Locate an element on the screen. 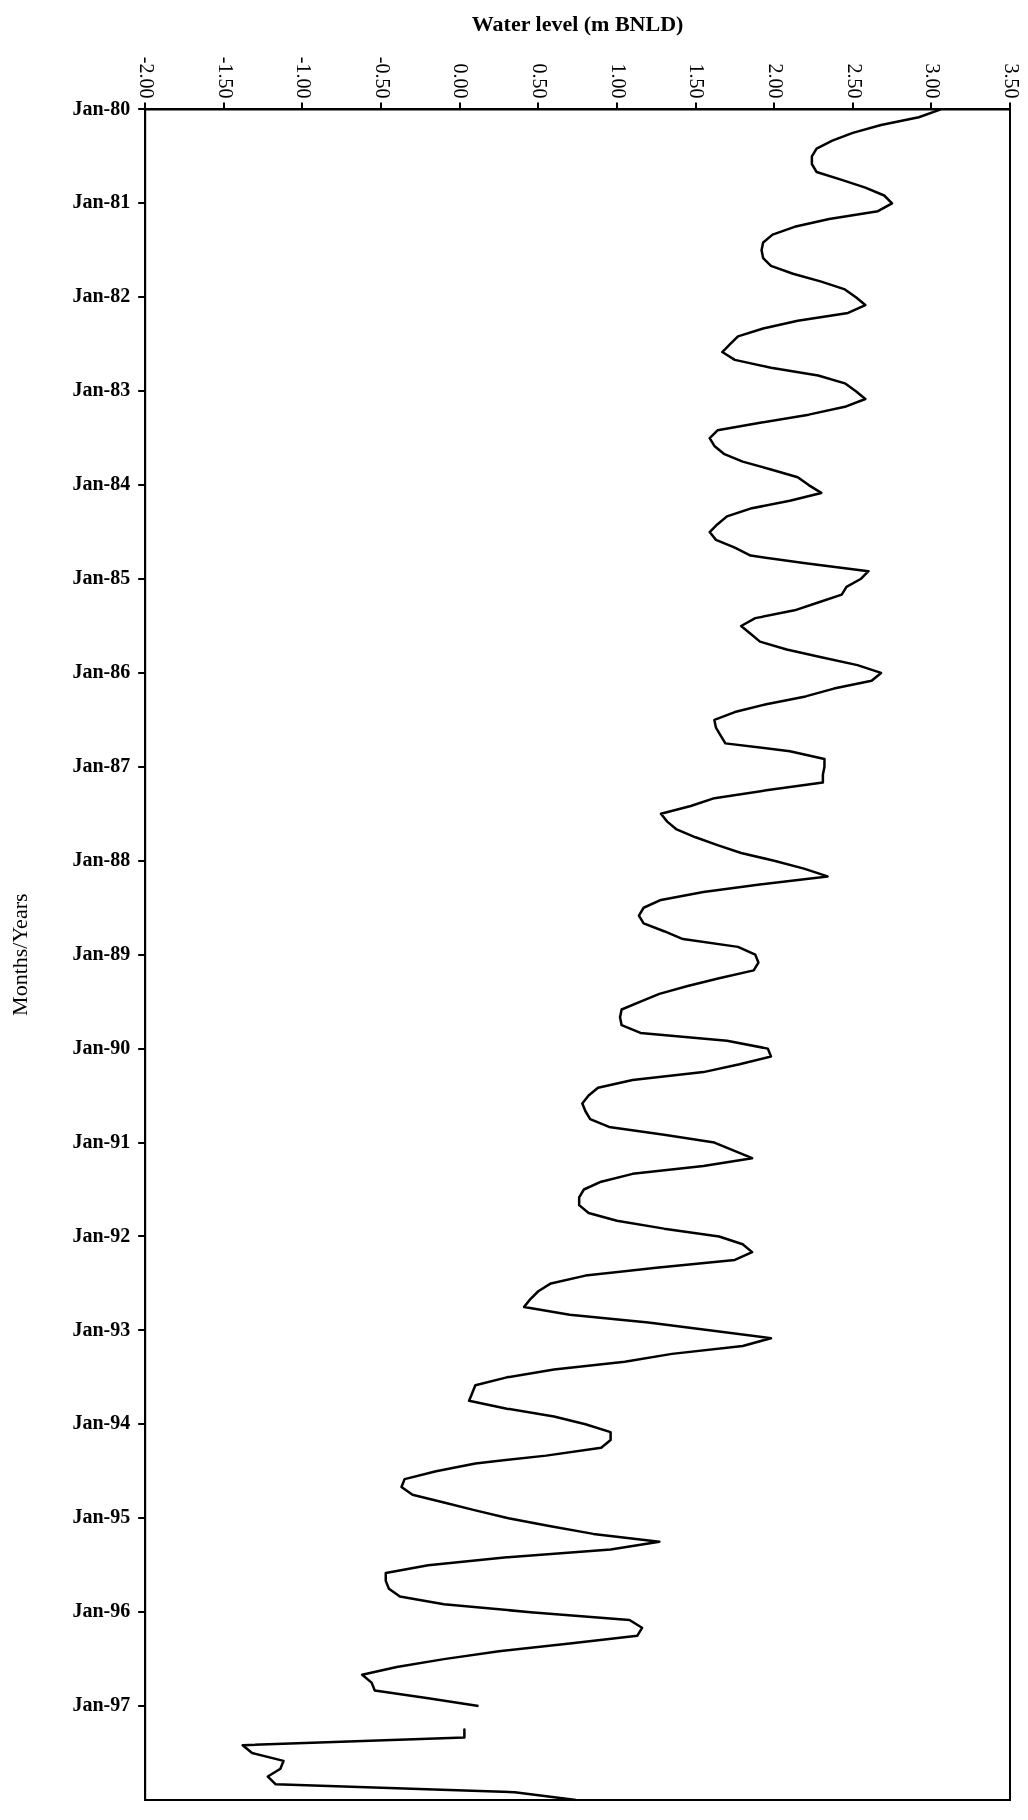 The image size is (1028, 1820). y-tick-label: Jan-83 is located at coordinates (101, 389).